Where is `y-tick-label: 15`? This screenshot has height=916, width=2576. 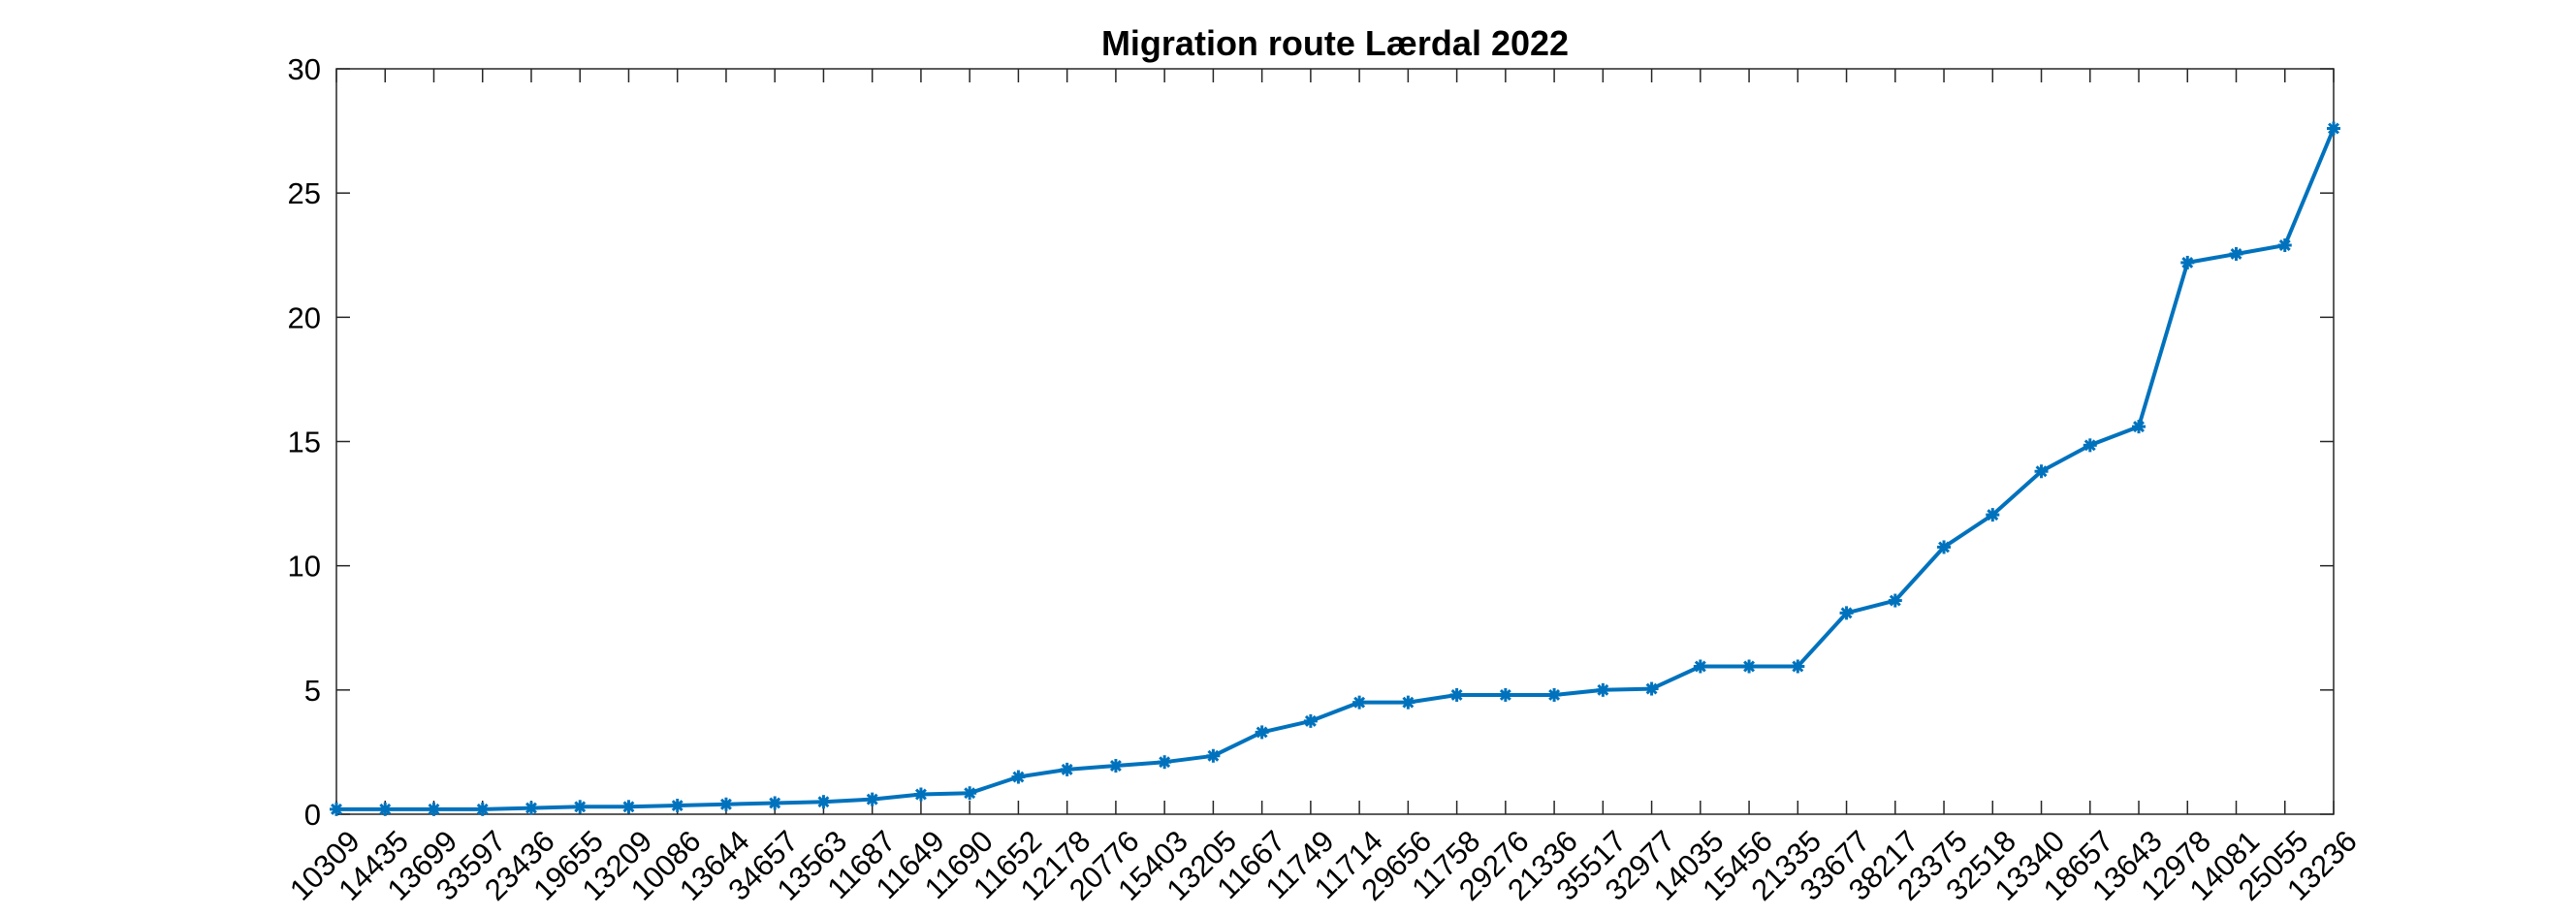 y-tick-label: 15 is located at coordinates (304, 442).